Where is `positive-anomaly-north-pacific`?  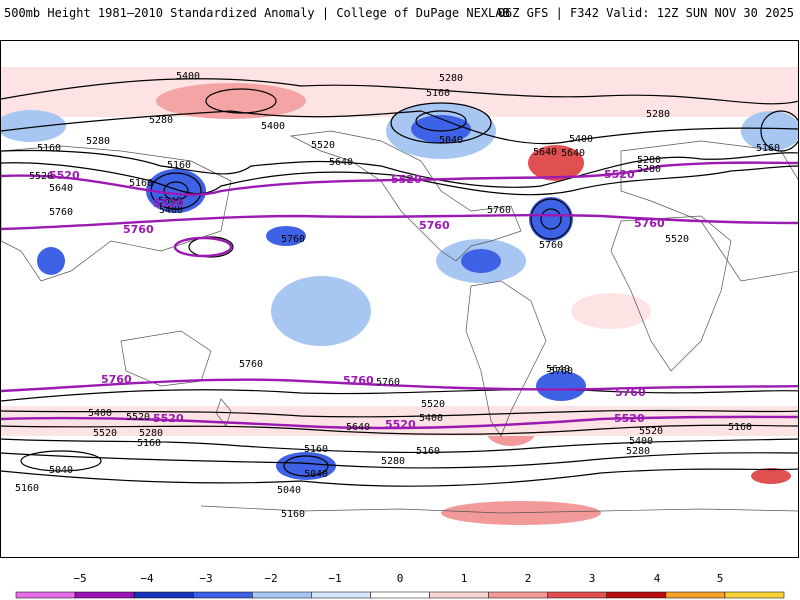
positive-anomaly-north-pacific is located at coordinates (231, 101).